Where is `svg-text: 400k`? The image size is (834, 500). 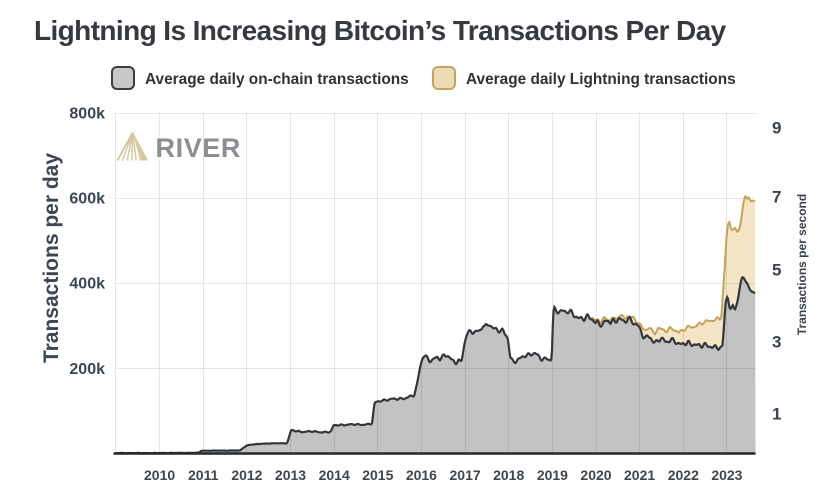 svg-text: 400k is located at coordinates (87, 284).